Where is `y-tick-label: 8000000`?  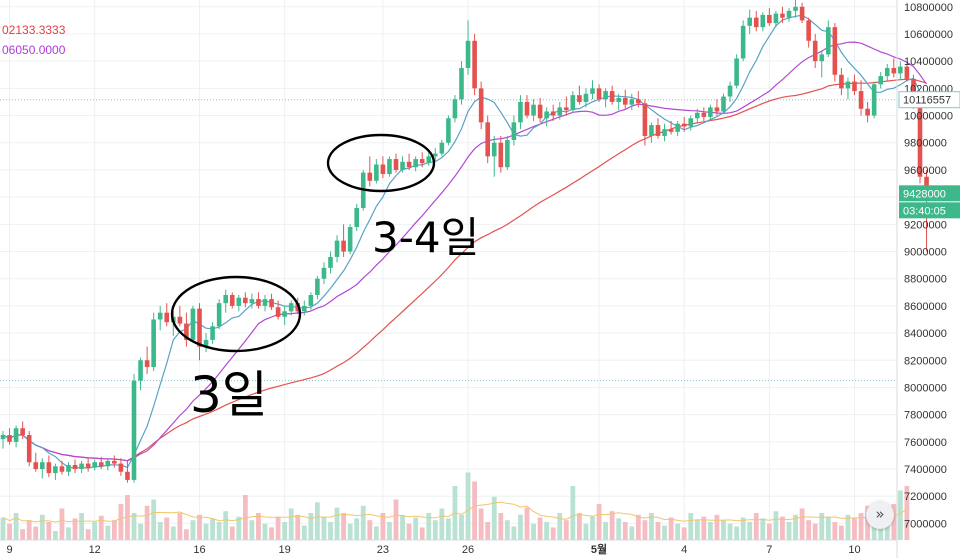 y-tick-label: 8000000 is located at coordinates (925, 388).